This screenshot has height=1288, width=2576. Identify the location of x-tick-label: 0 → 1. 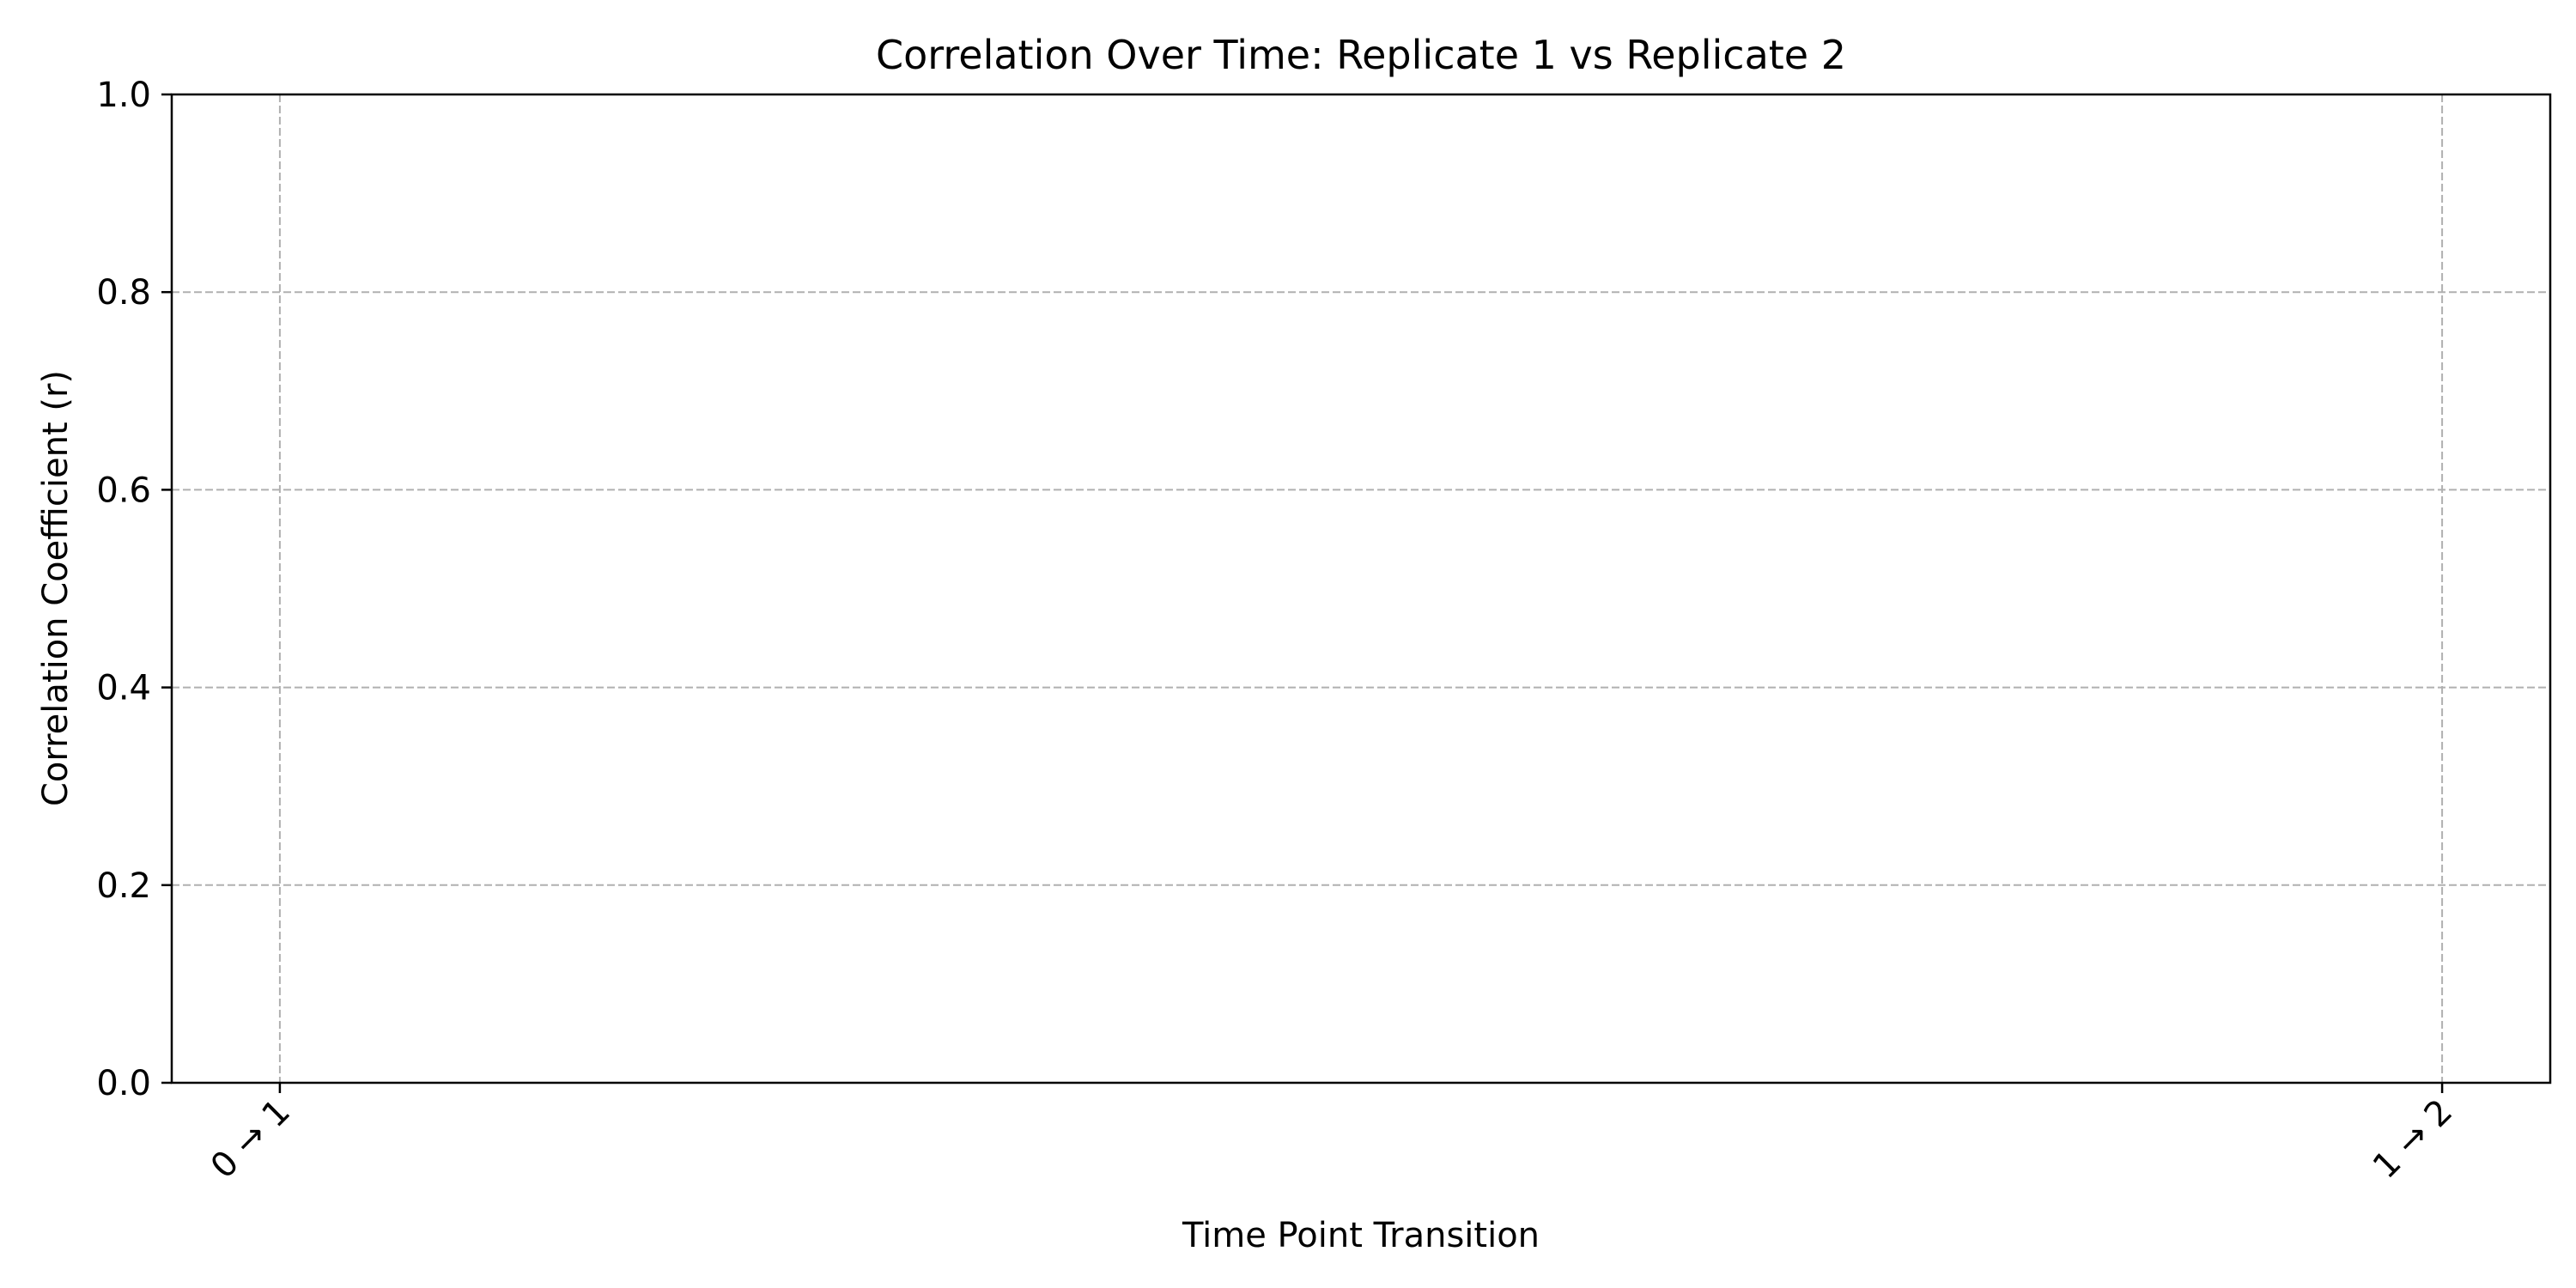
(251, 1140).